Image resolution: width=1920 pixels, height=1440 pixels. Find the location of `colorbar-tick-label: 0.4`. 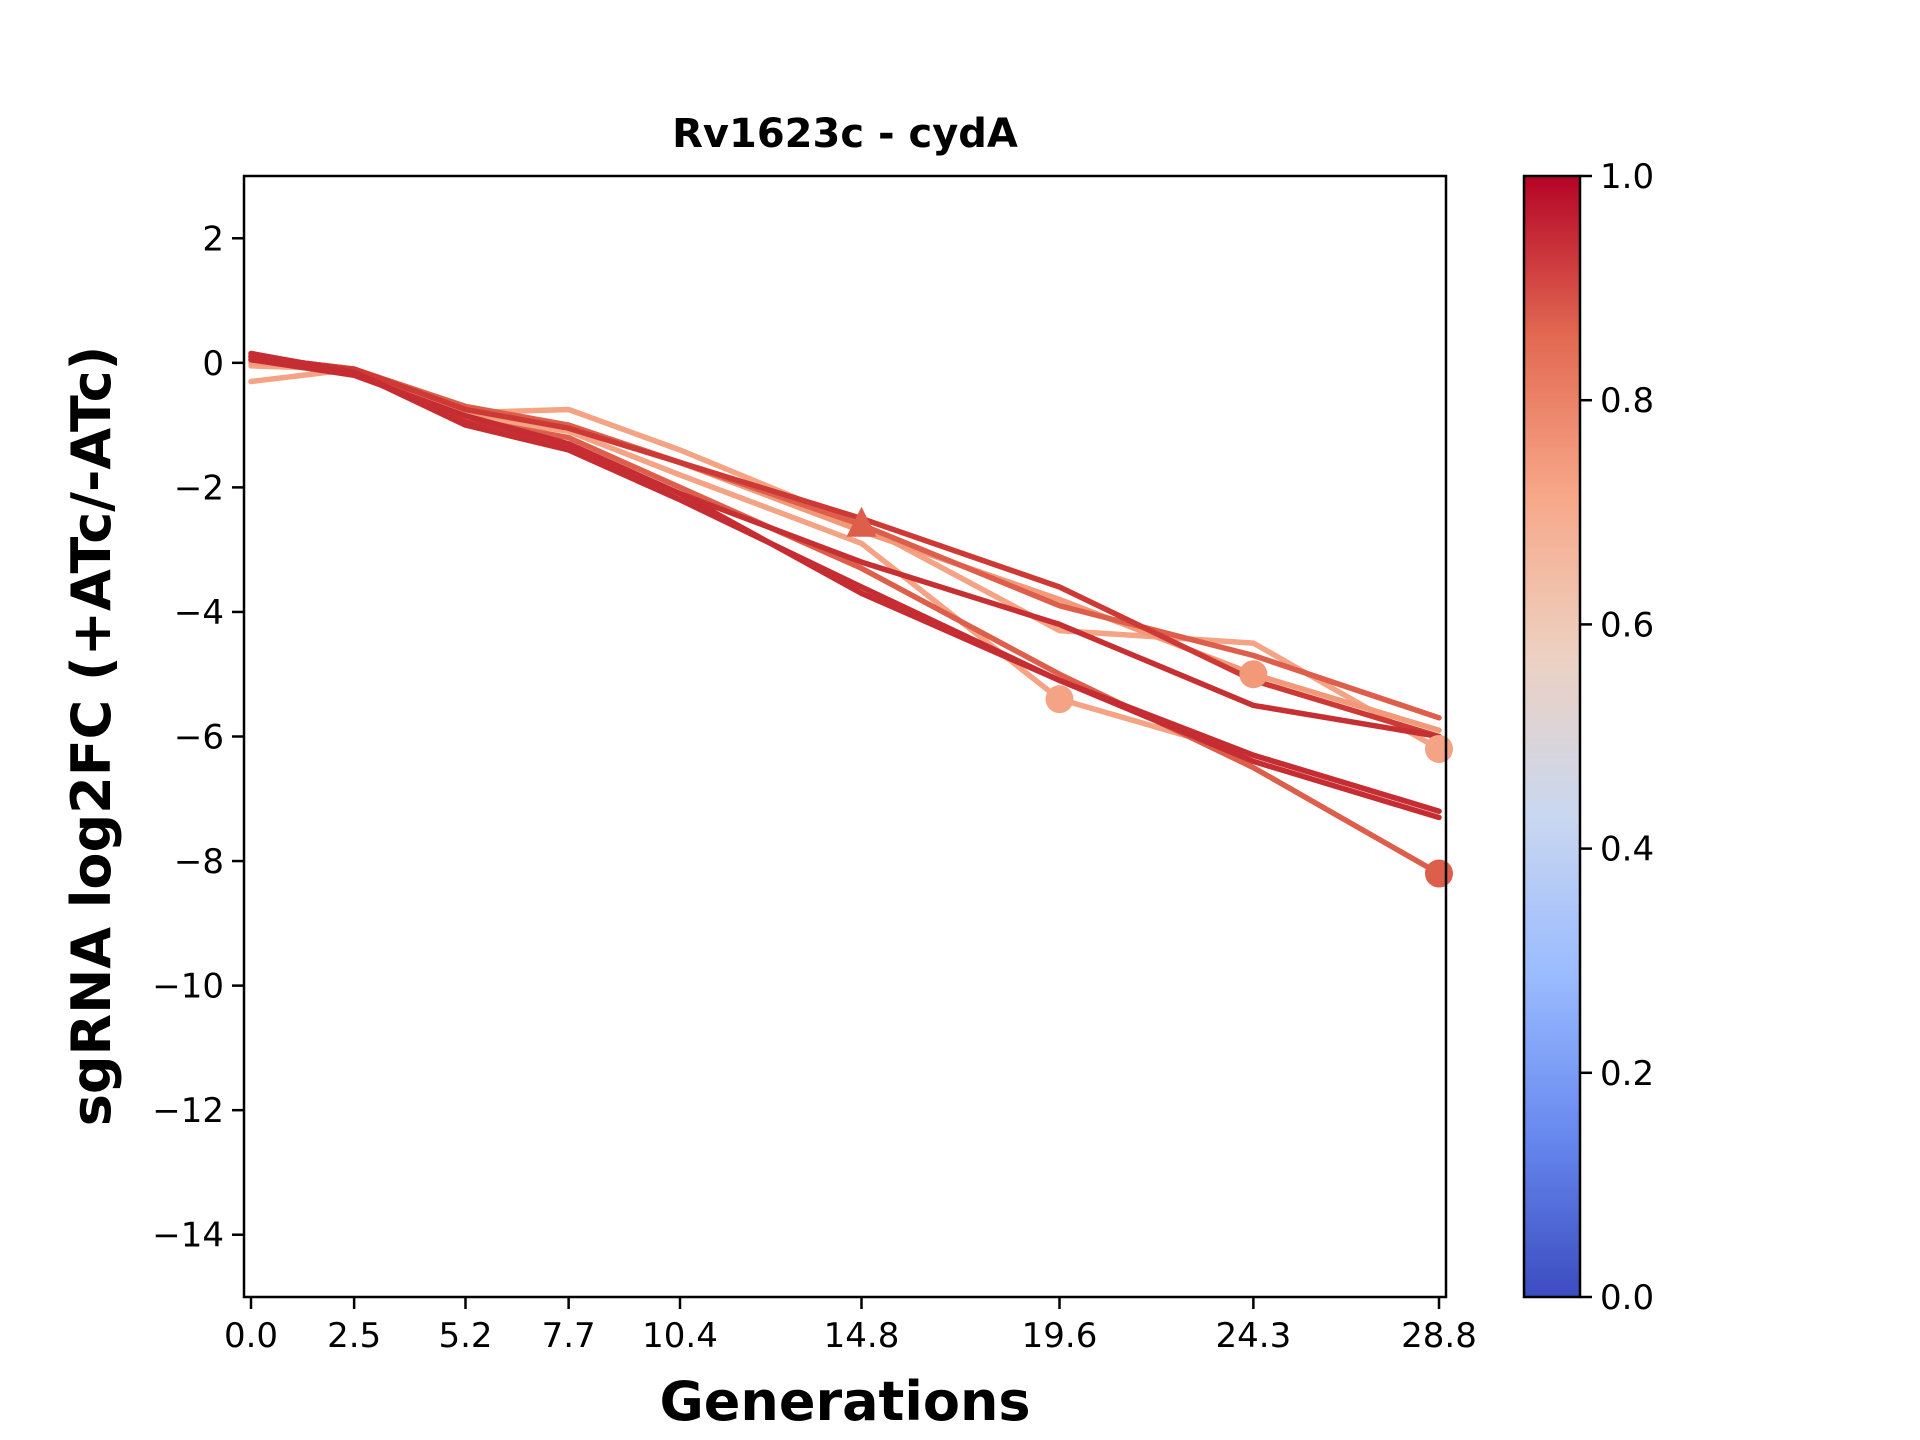

colorbar-tick-label: 0.4 is located at coordinates (1627, 850).